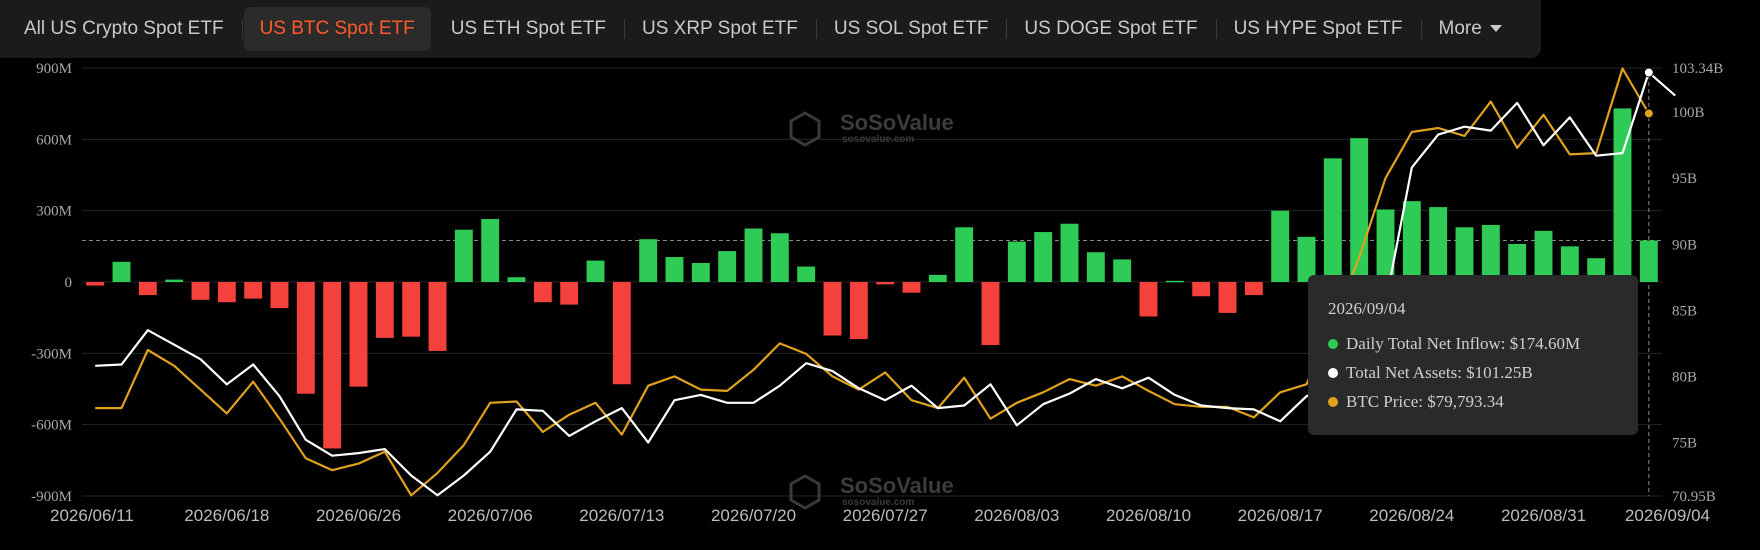  What do you see at coordinates (1684, 443) in the screenshot?
I see `y-right-tick-label: 75B` at bounding box center [1684, 443].